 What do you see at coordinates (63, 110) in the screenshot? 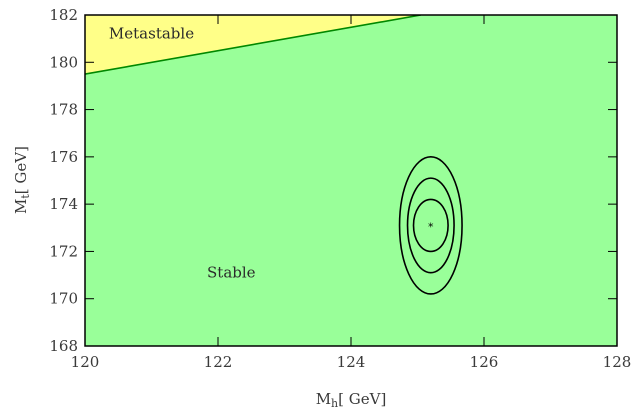
I see `y-tick-label: 178` at bounding box center [63, 110].